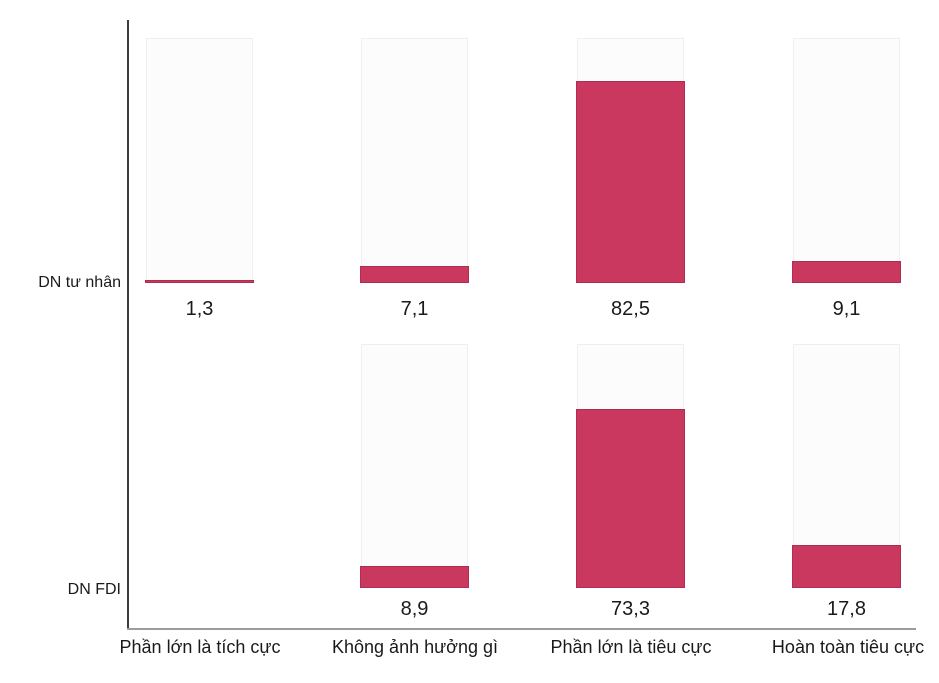 This screenshot has height=683, width=939. What do you see at coordinates (848, 647) in the screenshot?
I see `category-label-hoan-toan-tieu-cuc: Hoàn toàn tiêu cực` at bounding box center [848, 647].